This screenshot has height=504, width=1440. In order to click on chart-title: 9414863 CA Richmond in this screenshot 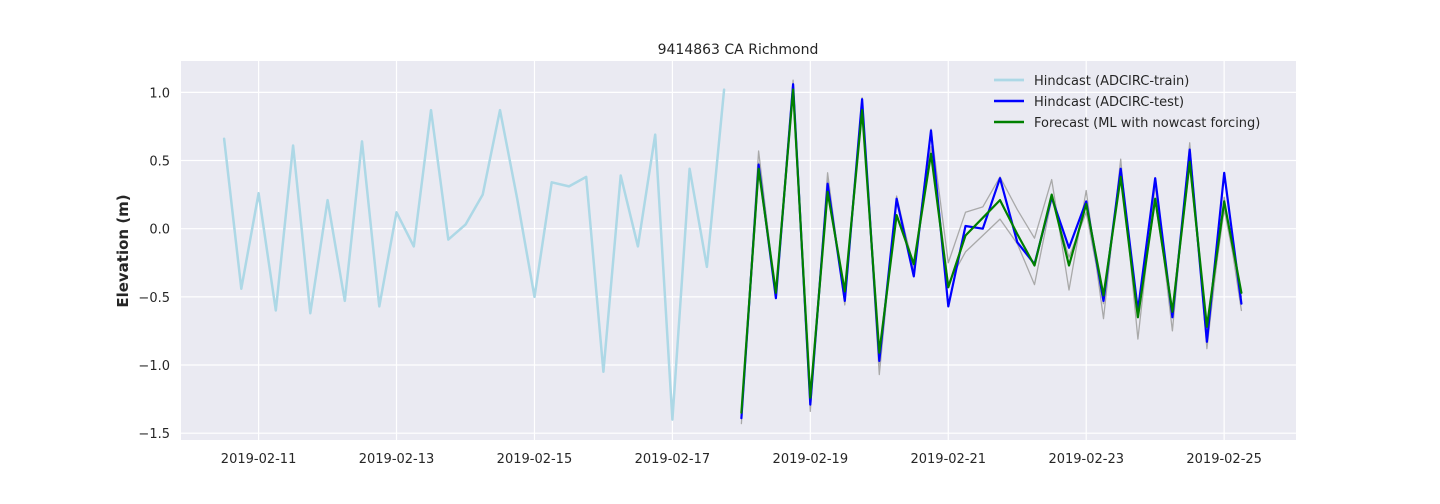, I will do `click(738, 50)`.